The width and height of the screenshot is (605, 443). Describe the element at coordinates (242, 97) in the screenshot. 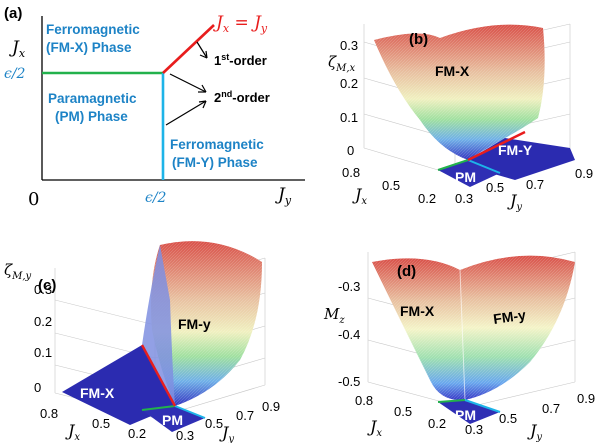

I see `second-order-label: 2nd-order` at that location.